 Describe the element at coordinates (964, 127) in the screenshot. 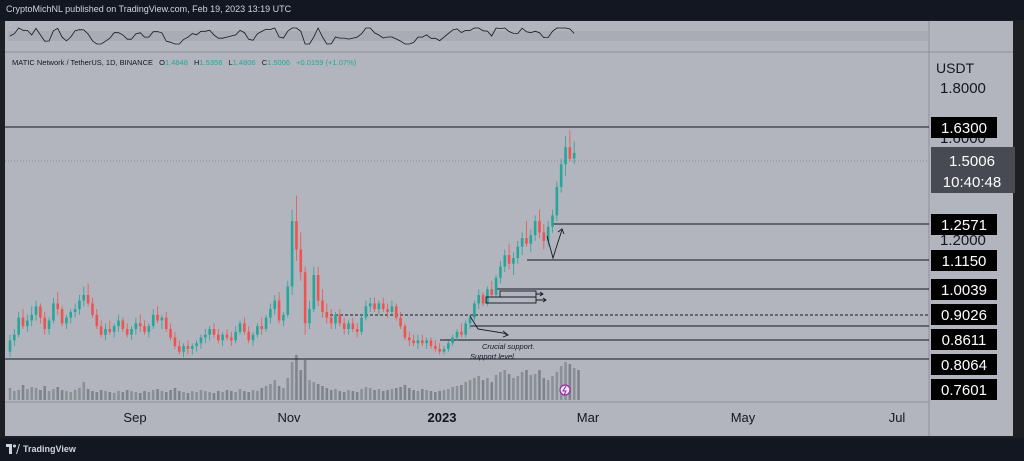

I see `price-label-1630-bg` at that location.